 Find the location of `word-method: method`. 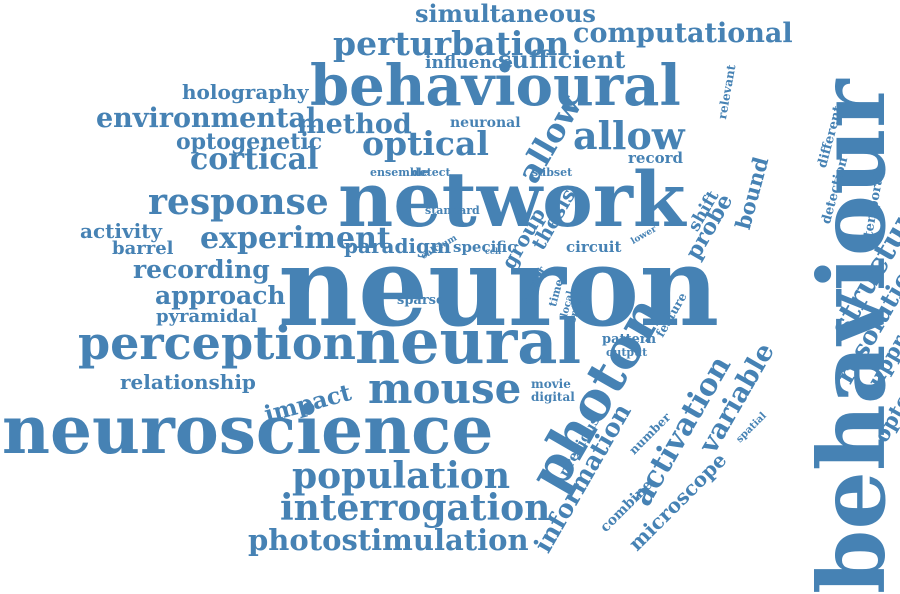

word-method: method is located at coordinates (354, 124).